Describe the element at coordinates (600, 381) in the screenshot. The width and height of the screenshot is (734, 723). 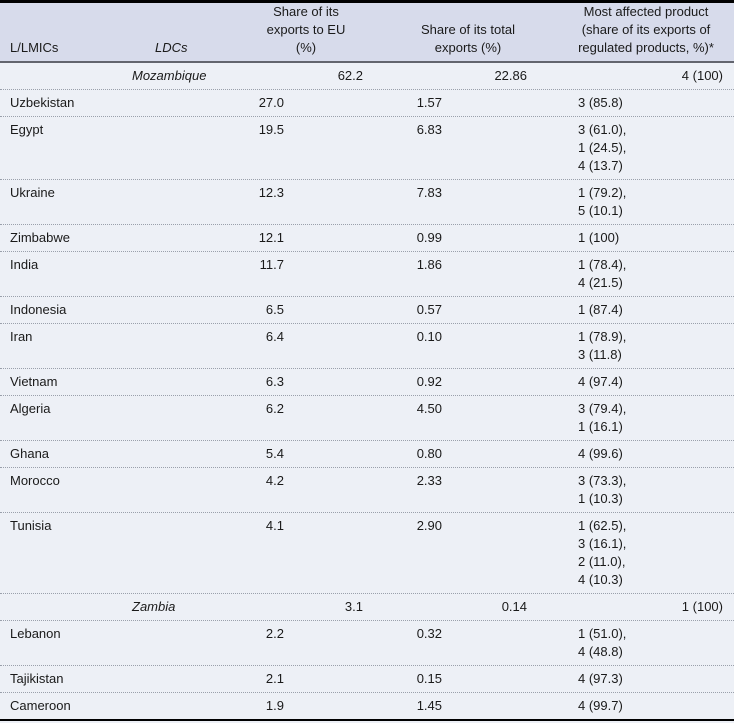
I see `most-affected-cell: 4 (97.4)` at that location.